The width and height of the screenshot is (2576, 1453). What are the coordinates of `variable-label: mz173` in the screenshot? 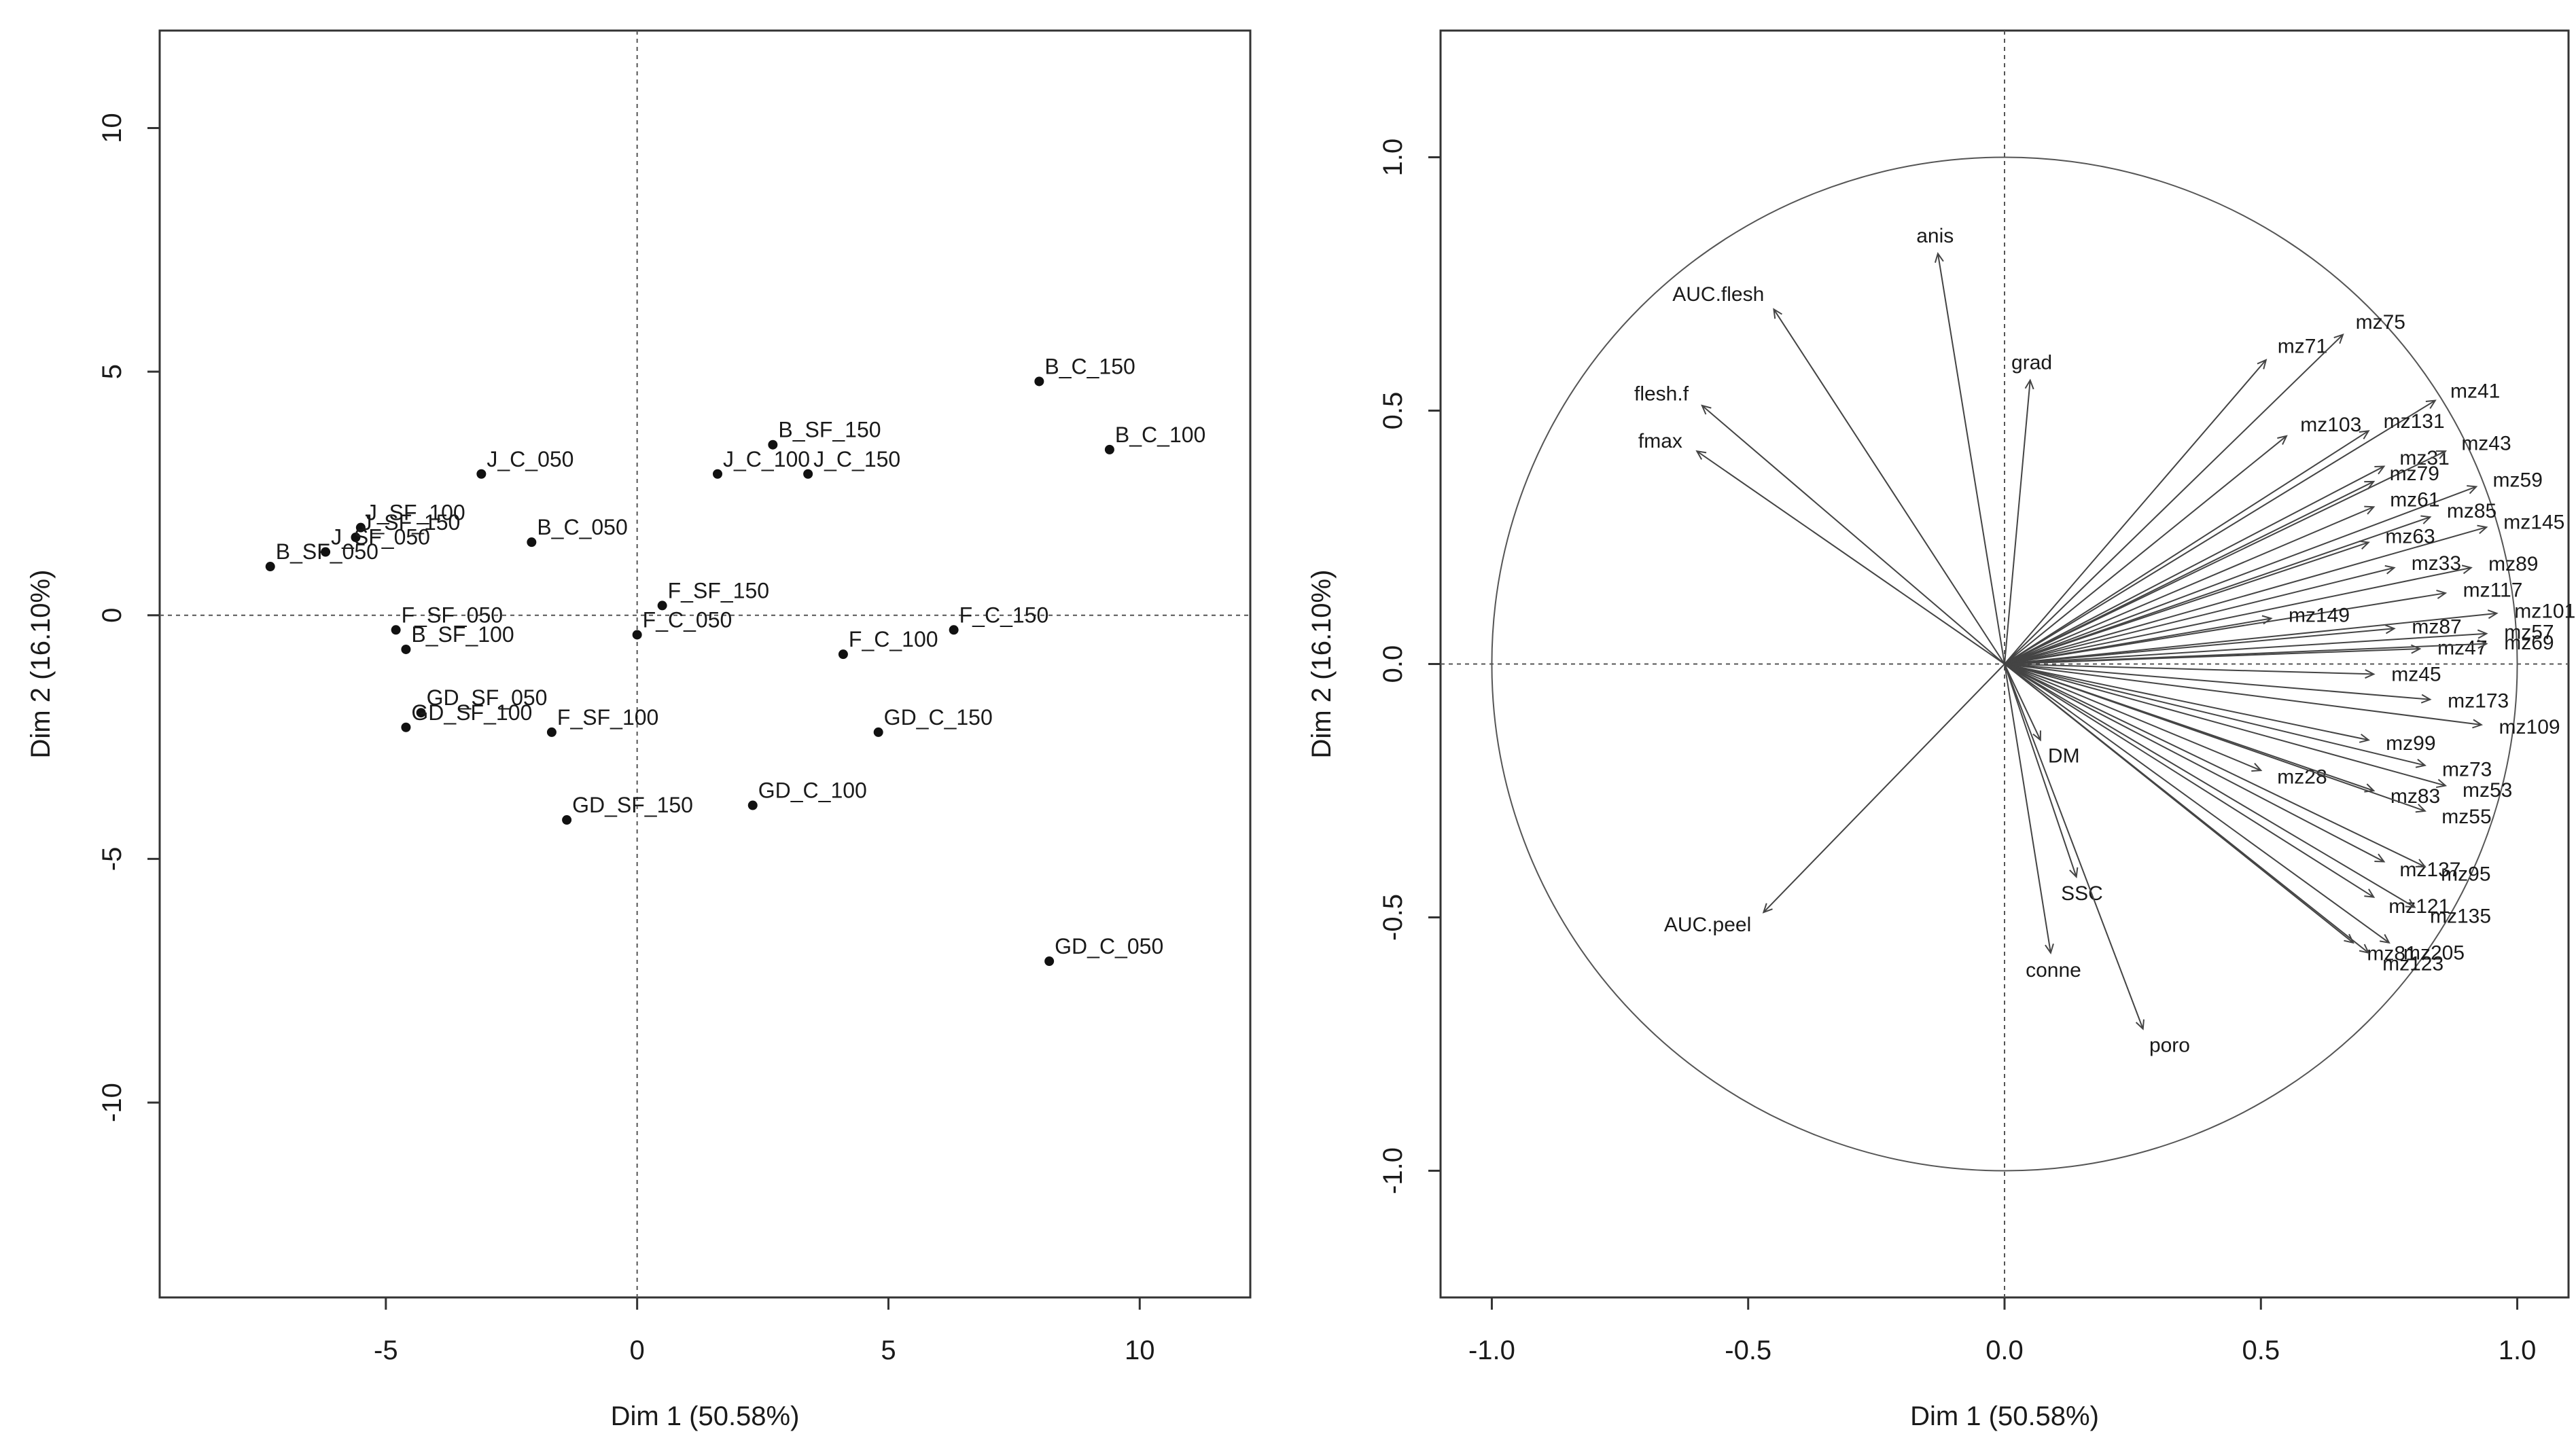 It's located at (2478, 700).